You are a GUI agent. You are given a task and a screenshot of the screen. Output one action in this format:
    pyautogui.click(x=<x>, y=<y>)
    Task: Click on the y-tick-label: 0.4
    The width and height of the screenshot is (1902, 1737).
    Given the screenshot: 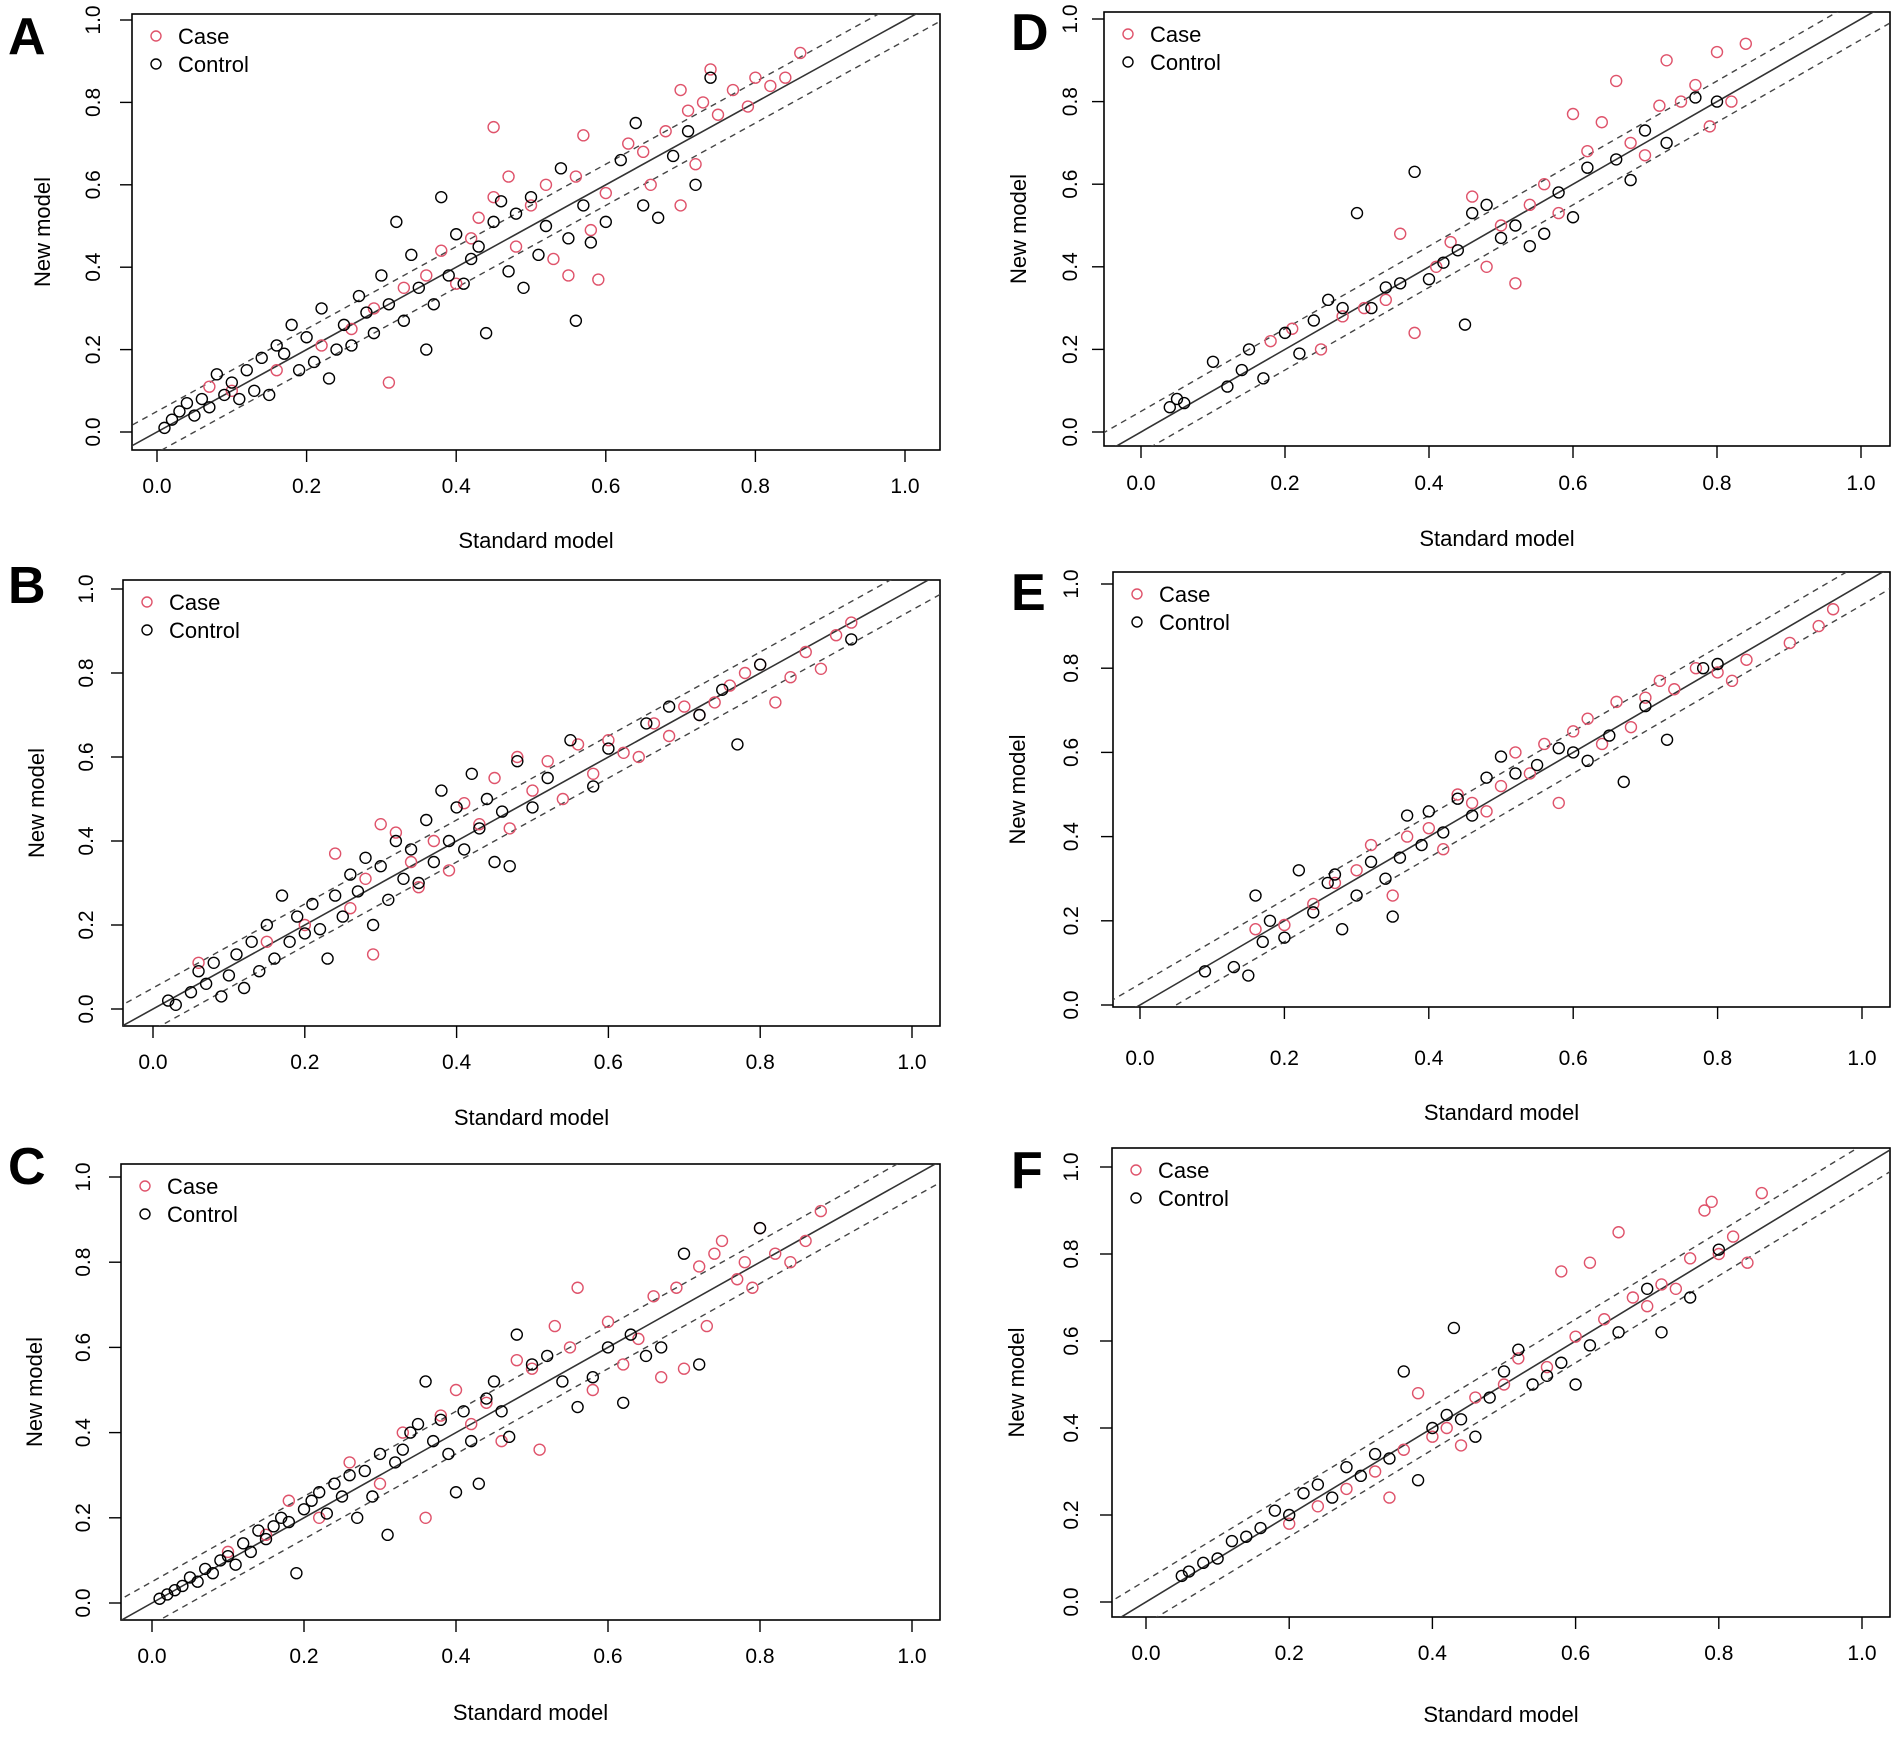 What is the action you would take?
    pyautogui.click(x=1071, y=1428)
    